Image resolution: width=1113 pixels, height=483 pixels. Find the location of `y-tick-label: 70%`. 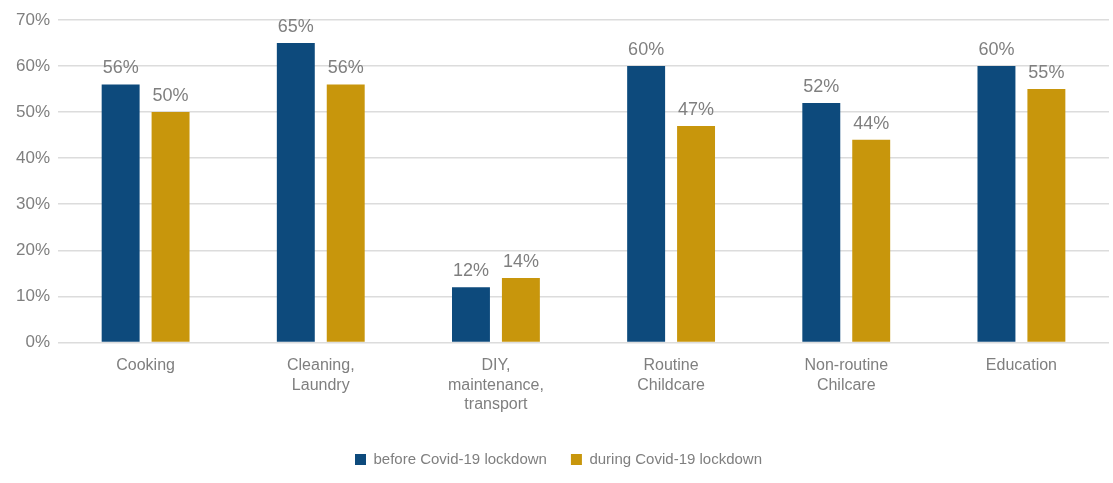

y-tick-label: 70% is located at coordinates (33, 19).